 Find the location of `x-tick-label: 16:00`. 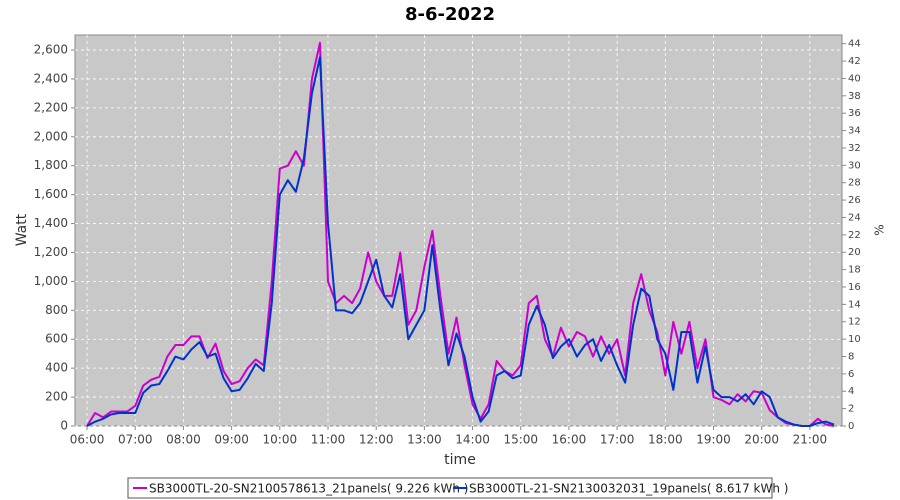

x-tick-label: 16:00 is located at coordinates (569, 440).